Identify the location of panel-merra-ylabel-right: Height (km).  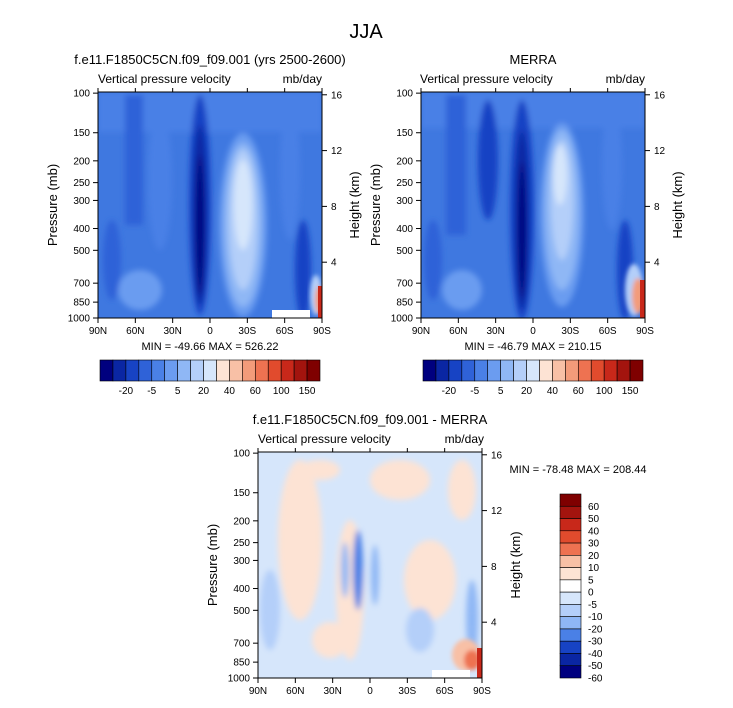
(677, 204).